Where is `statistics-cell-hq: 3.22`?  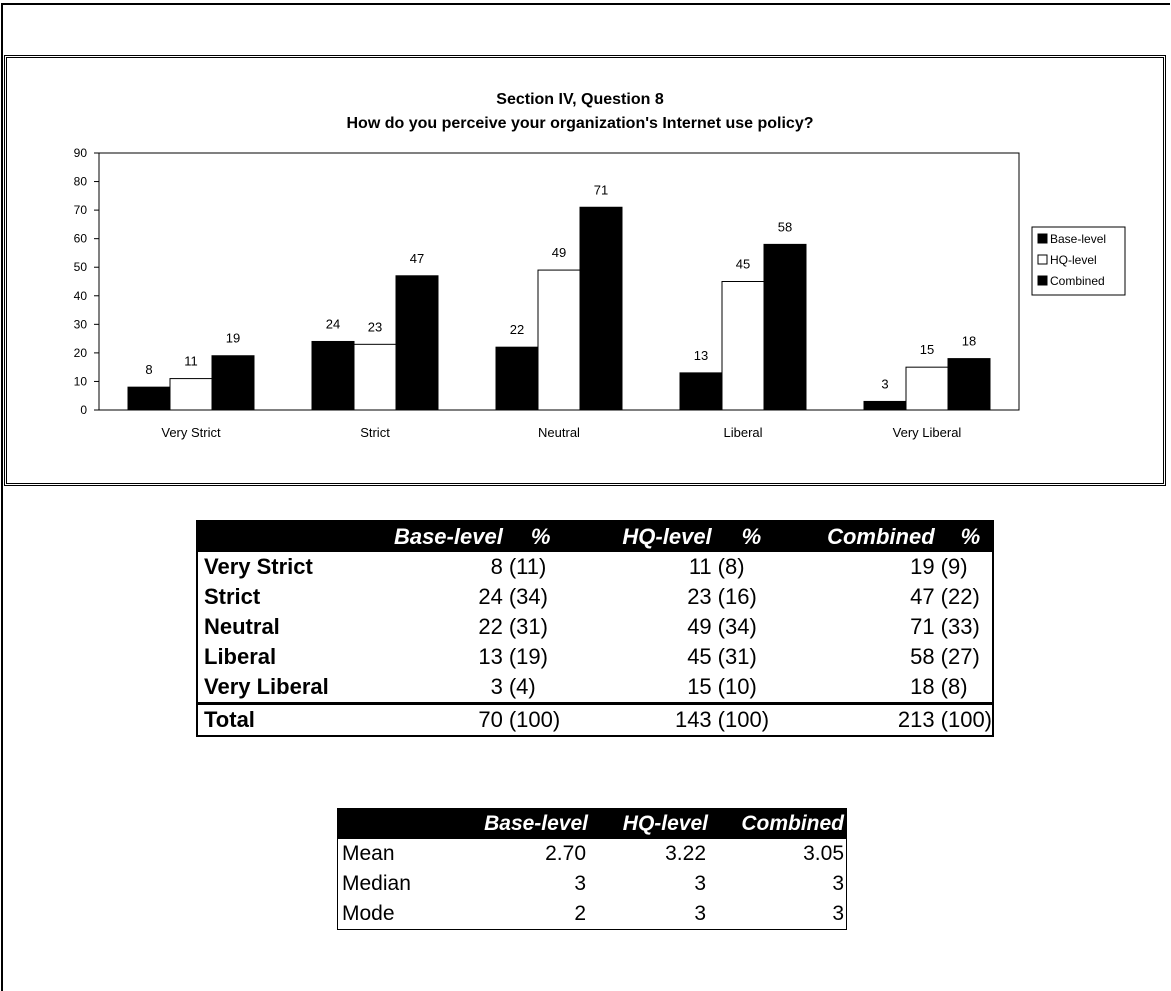
statistics-cell-hq: 3.22 is located at coordinates (685, 853).